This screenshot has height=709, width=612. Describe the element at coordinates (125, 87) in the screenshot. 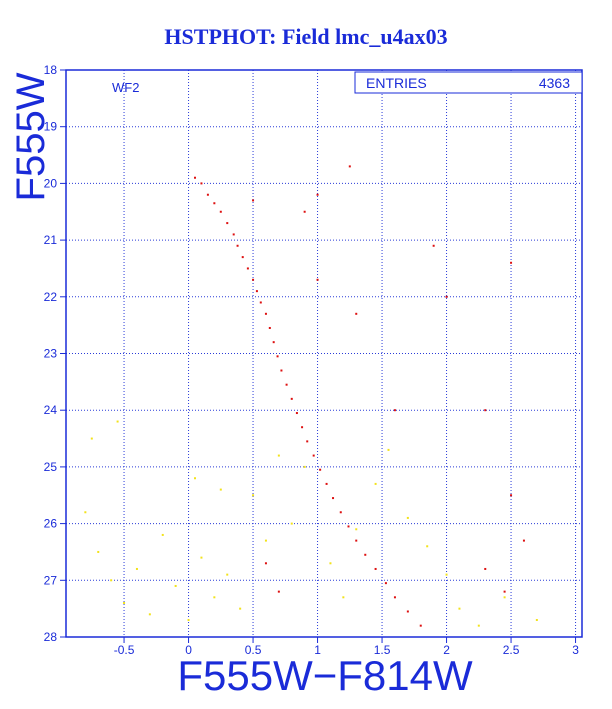

I see `panel-label: WF2` at that location.